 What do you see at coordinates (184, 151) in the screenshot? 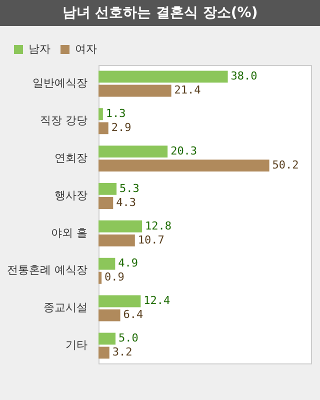
I see `data-label: 20.3` at bounding box center [184, 151].